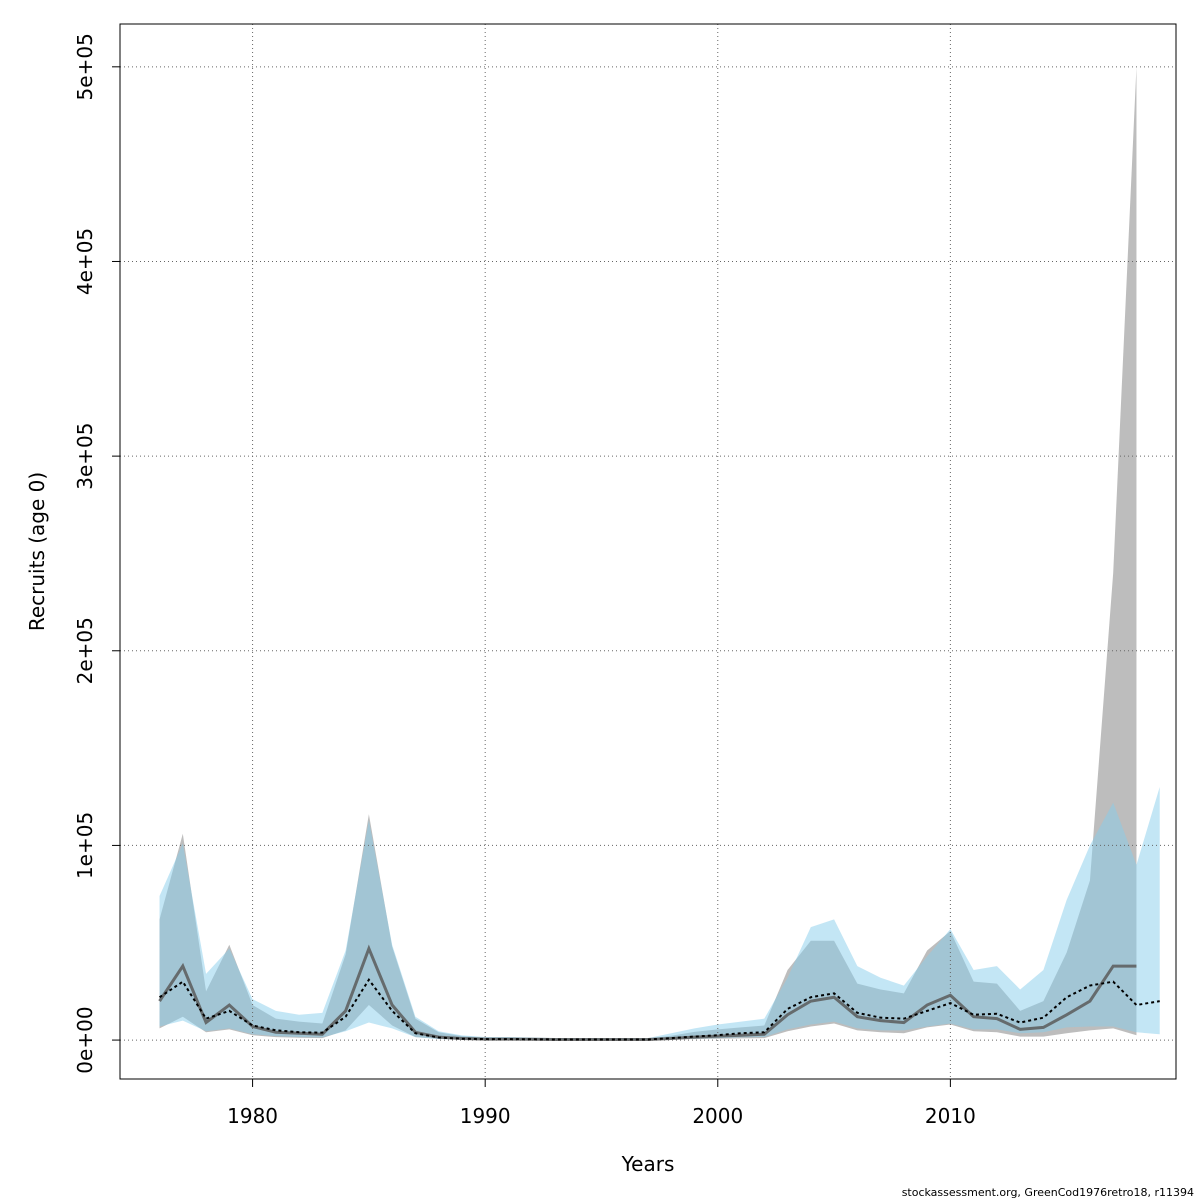 The image size is (1200, 1200). What do you see at coordinates (85, 455) in the screenshot?
I see `y-tick-label: 3e+05` at bounding box center [85, 455].